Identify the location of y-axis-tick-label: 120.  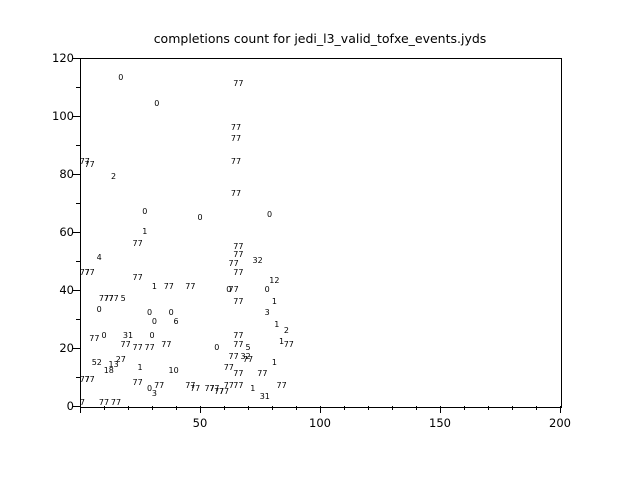
(63, 58).